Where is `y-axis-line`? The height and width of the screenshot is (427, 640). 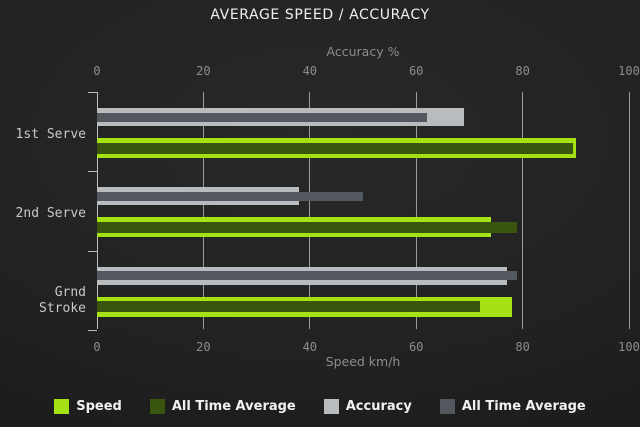
y-axis-line is located at coordinates (97, 210).